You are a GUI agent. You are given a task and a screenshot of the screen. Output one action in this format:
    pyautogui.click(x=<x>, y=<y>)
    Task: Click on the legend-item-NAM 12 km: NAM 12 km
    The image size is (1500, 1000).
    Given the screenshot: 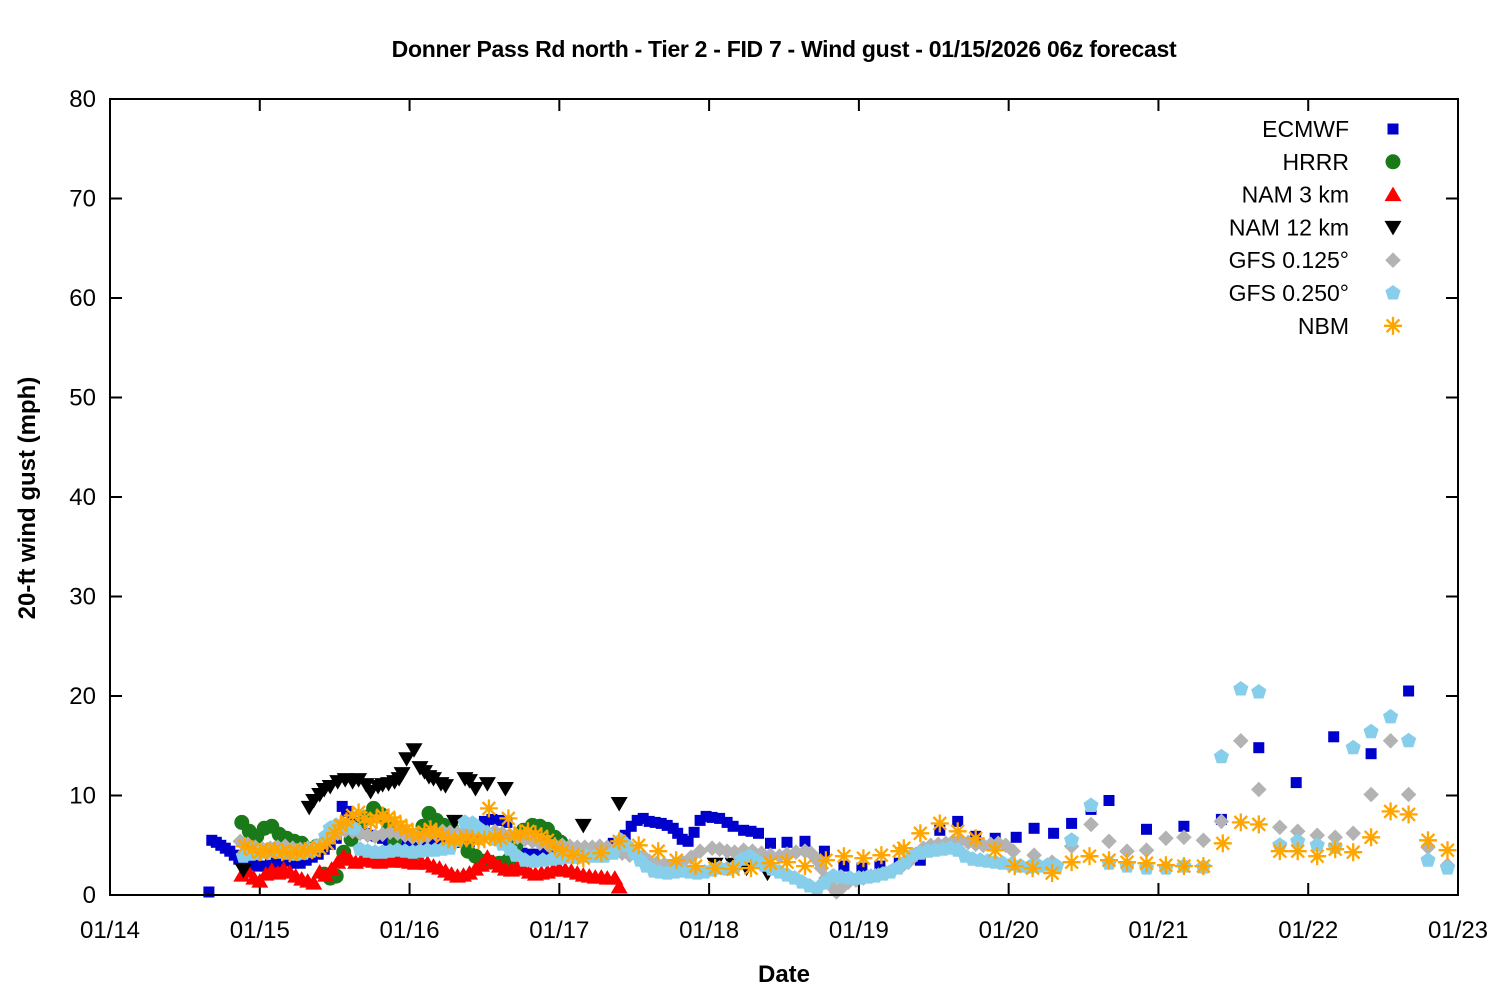 What is the action you would take?
    pyautogui.click(x=1315, y=227)
    